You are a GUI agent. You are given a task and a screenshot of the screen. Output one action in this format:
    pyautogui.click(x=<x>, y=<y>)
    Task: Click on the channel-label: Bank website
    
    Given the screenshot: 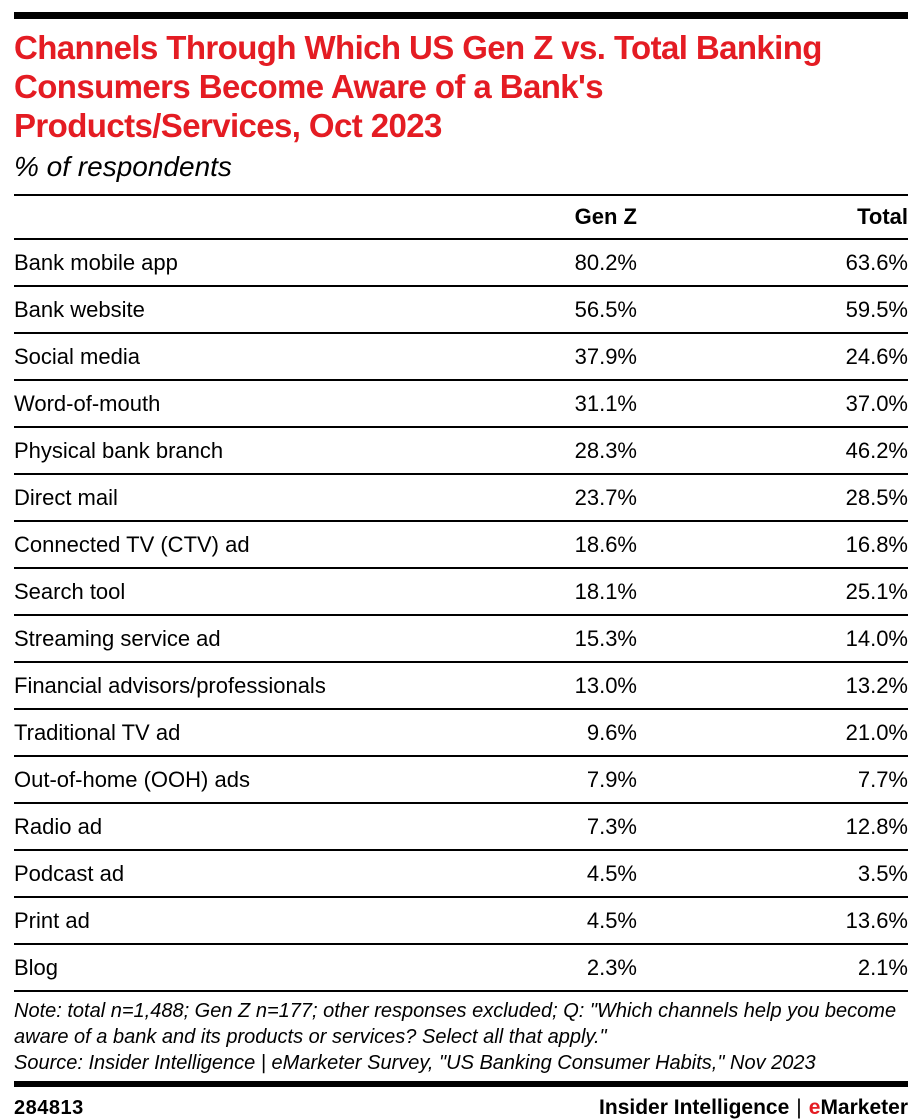 What is the action you would take?
    pyautogui.click(x=224, y=310)
    